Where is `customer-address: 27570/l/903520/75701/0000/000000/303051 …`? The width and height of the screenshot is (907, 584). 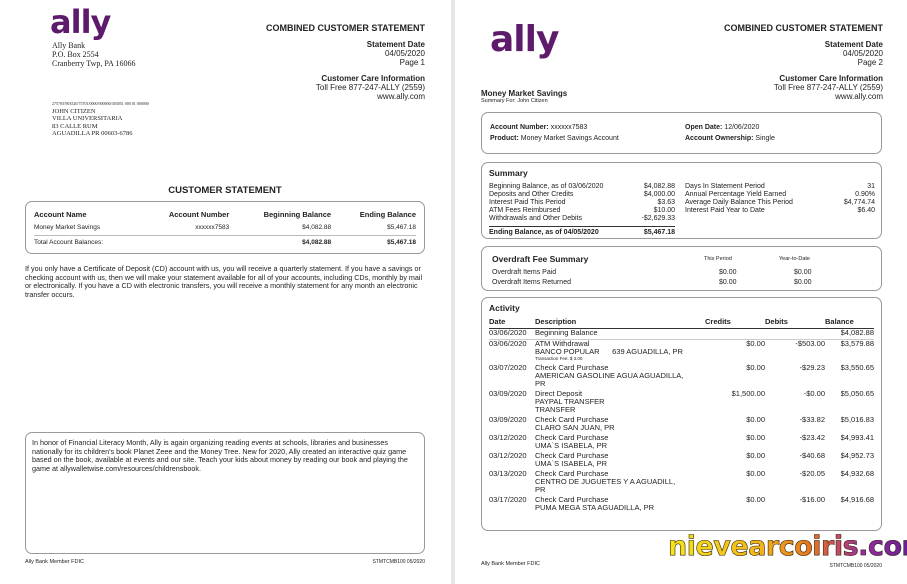
customer-address: 27570/l/903520/75701/0000/000000/303051 … is located at coordinates (100, 119).